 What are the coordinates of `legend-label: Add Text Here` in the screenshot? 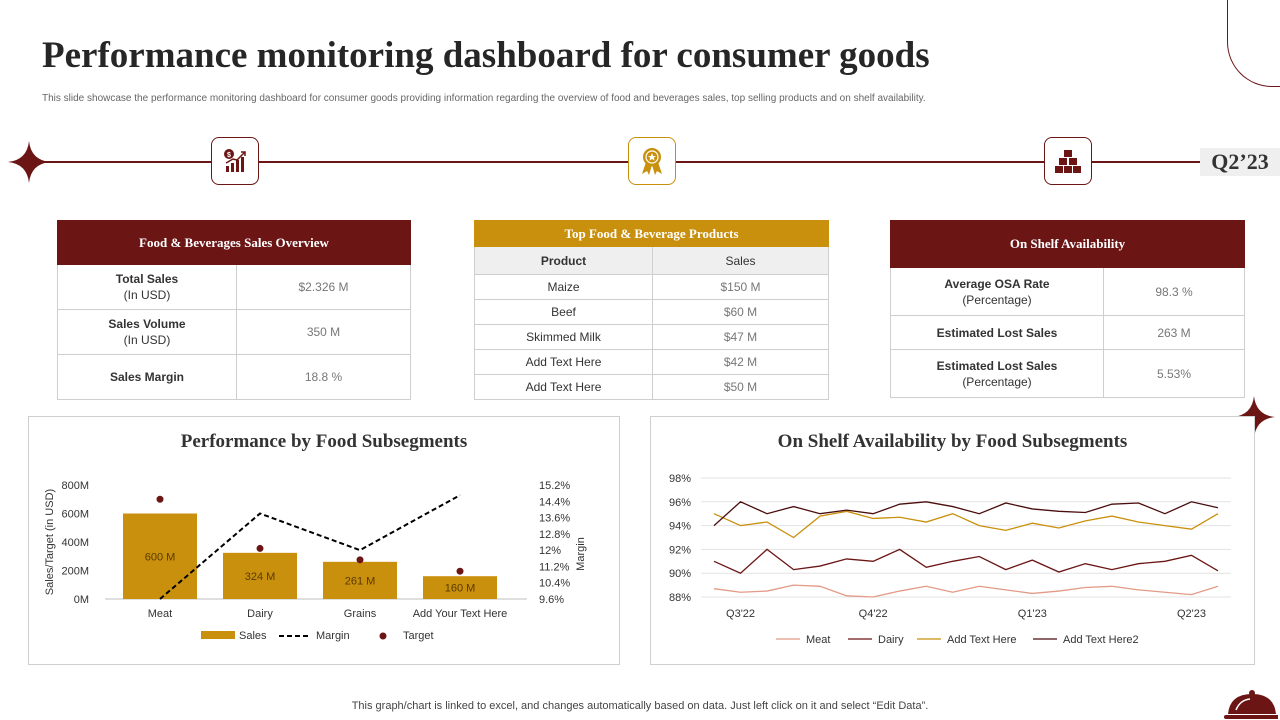 It's located at (982, 640).